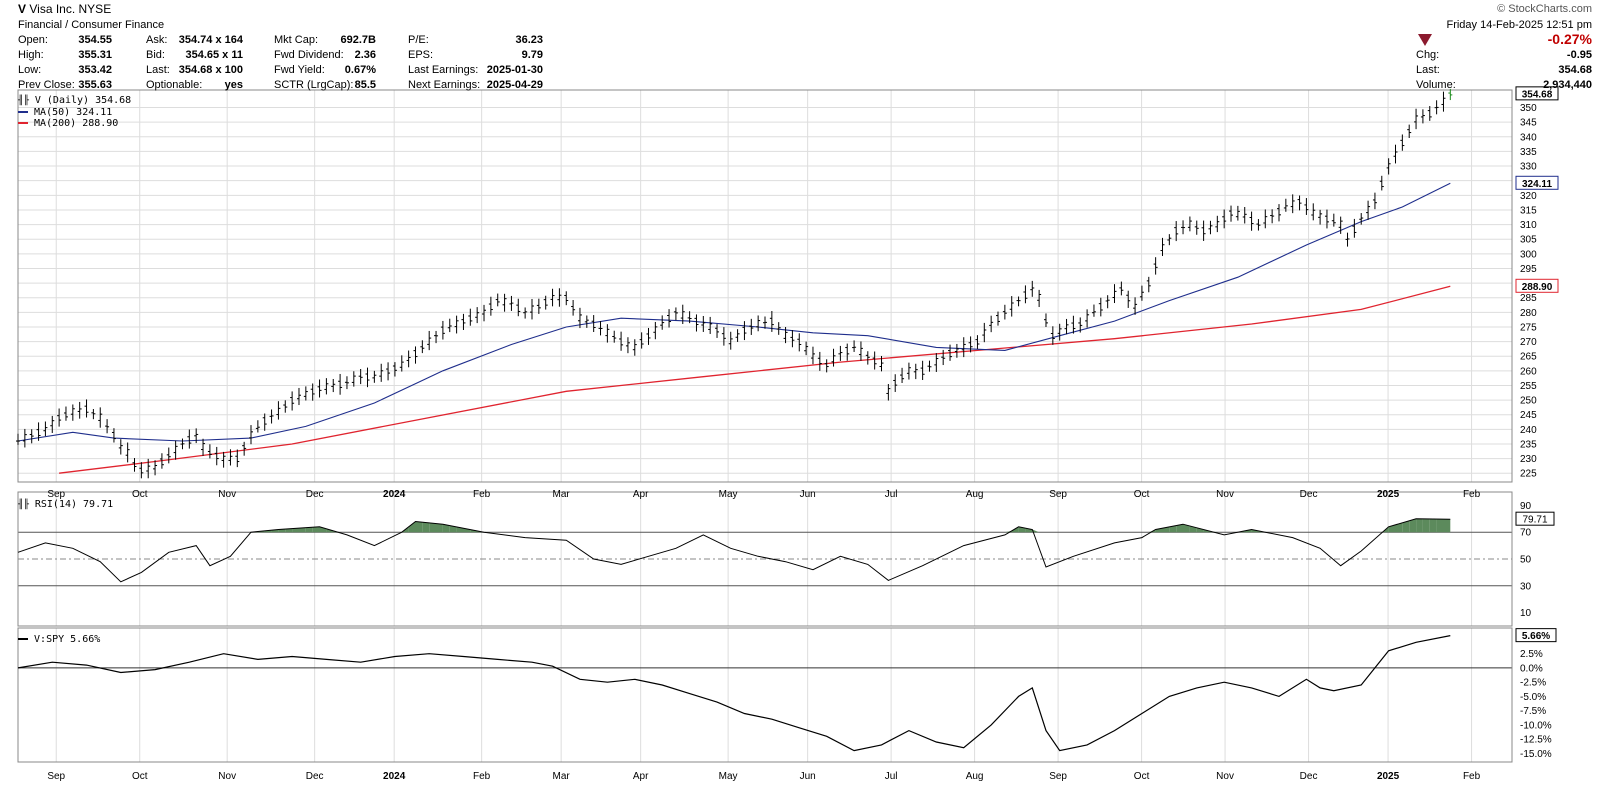 Image resolution: width=1600 pixels, height=800 pixels. What do you see at coordinates (1309, 494) in the screenshot?
I see `x-tick-label: Dec` at bounding box center [1309, 494].